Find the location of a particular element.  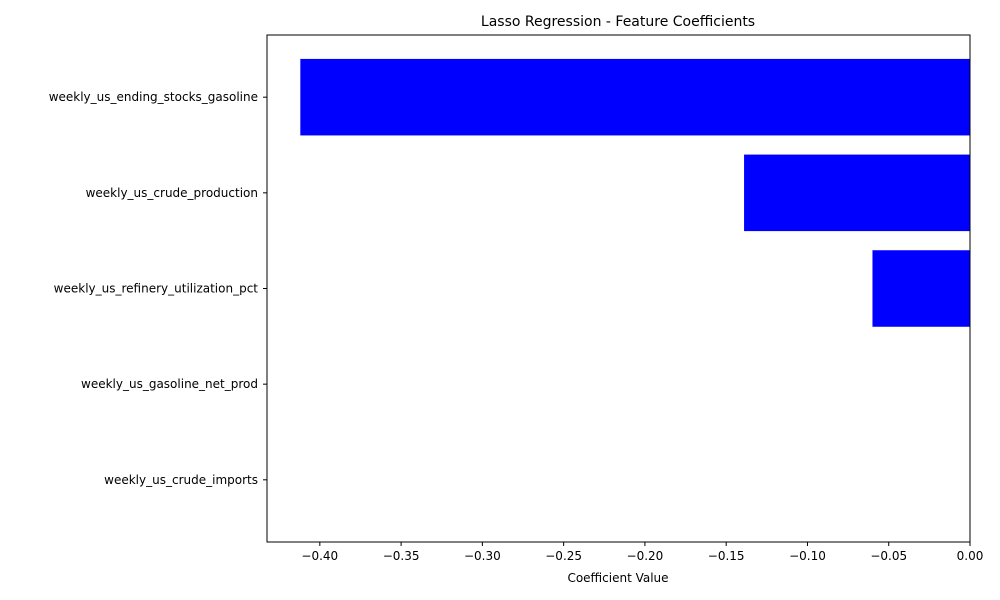

x-tick-label: −0.15 is located at coordinates (726, 556).